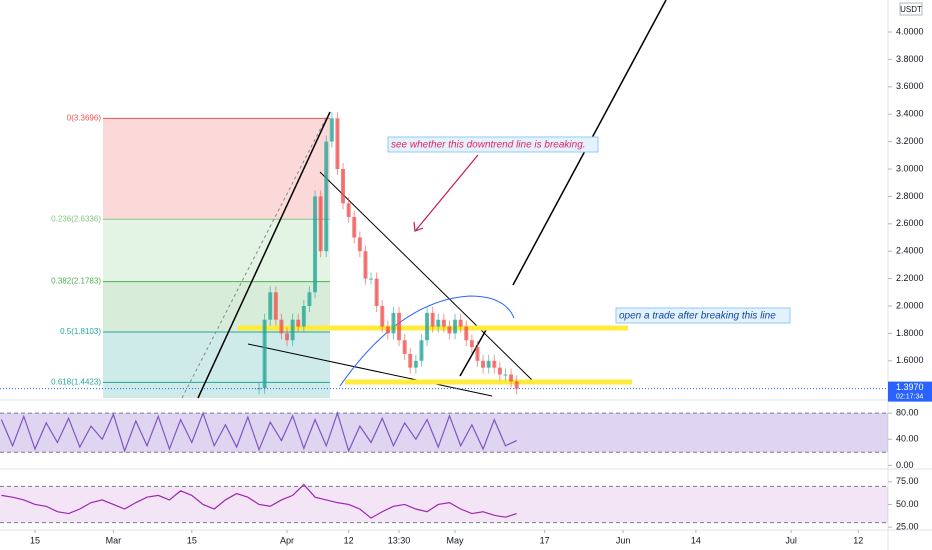 This screenshot has height=550, width=932. I want to click on y-tick-label: 3.0000, so click(910, 168).